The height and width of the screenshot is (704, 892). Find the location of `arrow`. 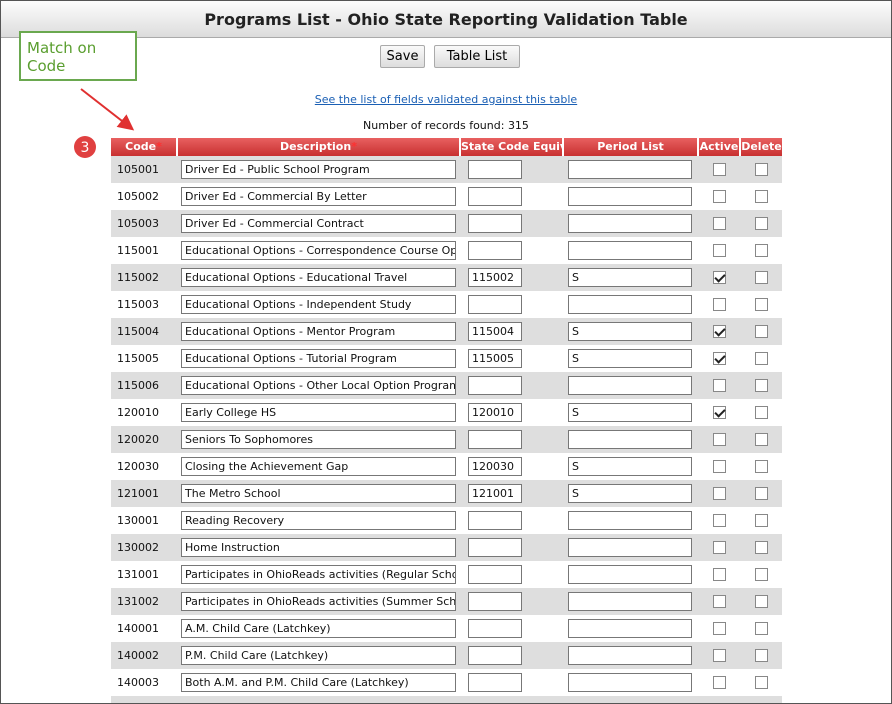

arrow is located at coordinates (106, 108).